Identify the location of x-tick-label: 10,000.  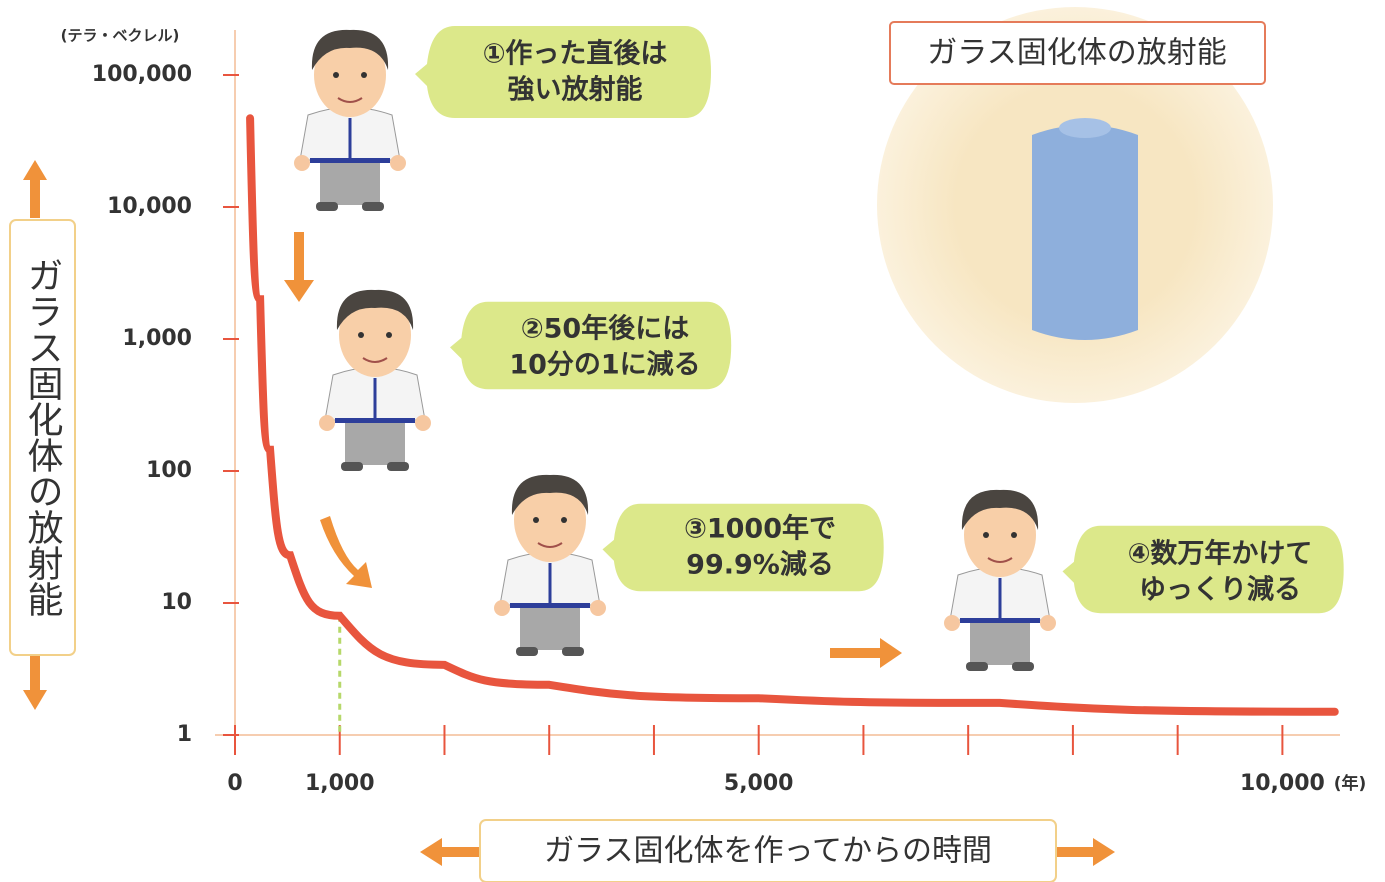
(1282, 783).